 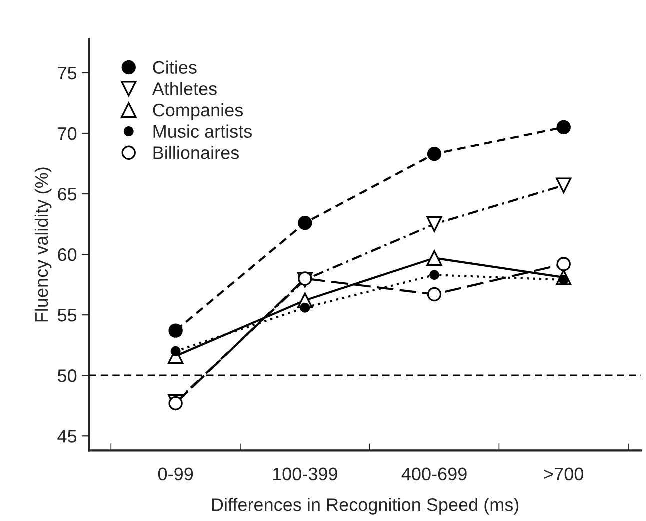 I want to click on y-tick-label: 55, so click(x=67, y=315).